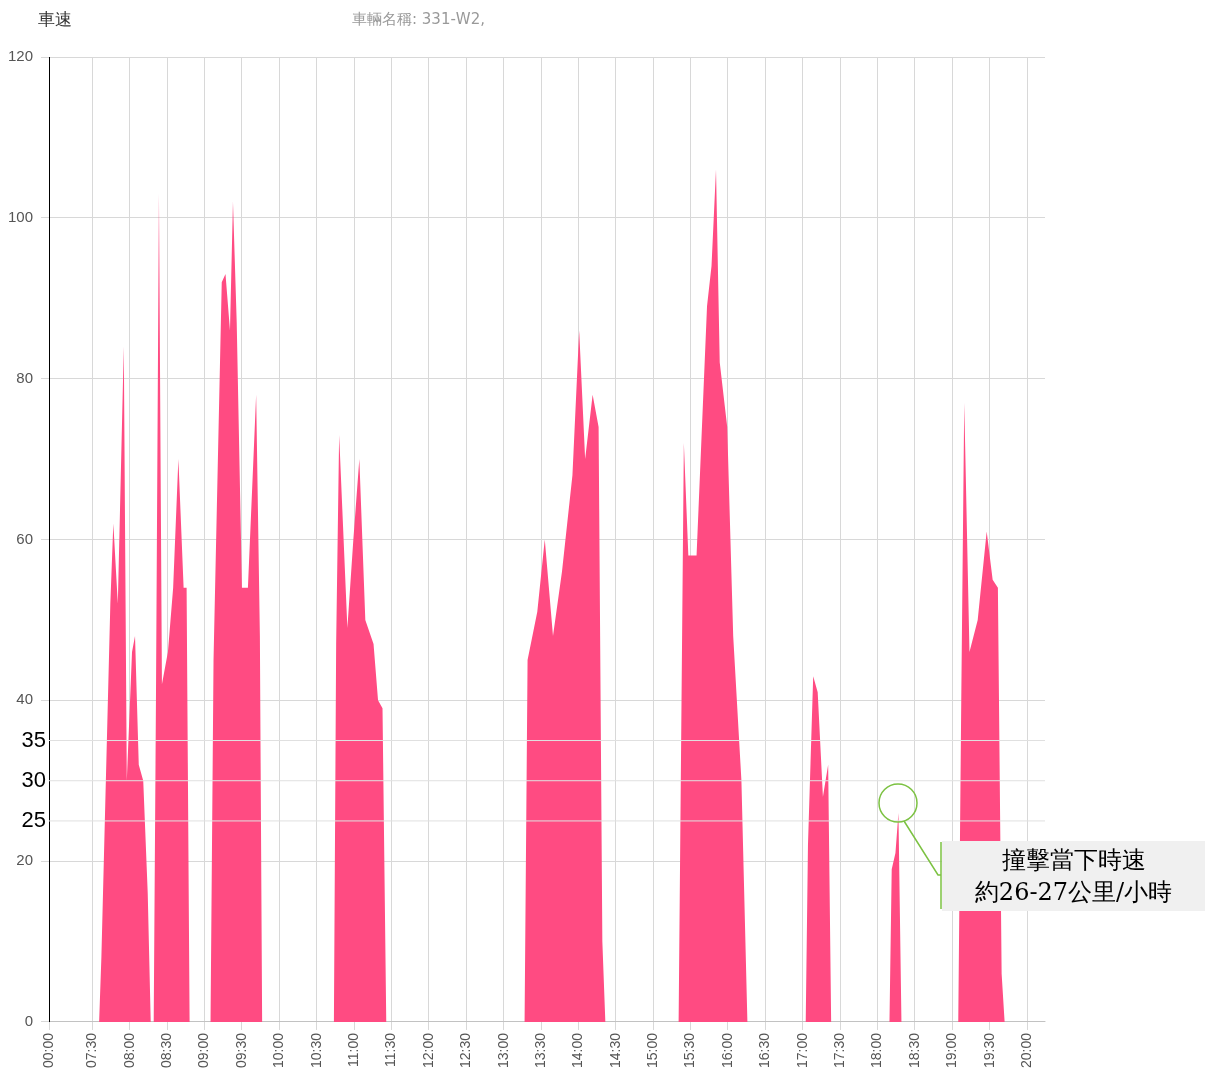 Image resolution: width=1205 pixels, height=1075 pixels. I want to click on annotation: 撞擊當下時速, so click(1073, 860).